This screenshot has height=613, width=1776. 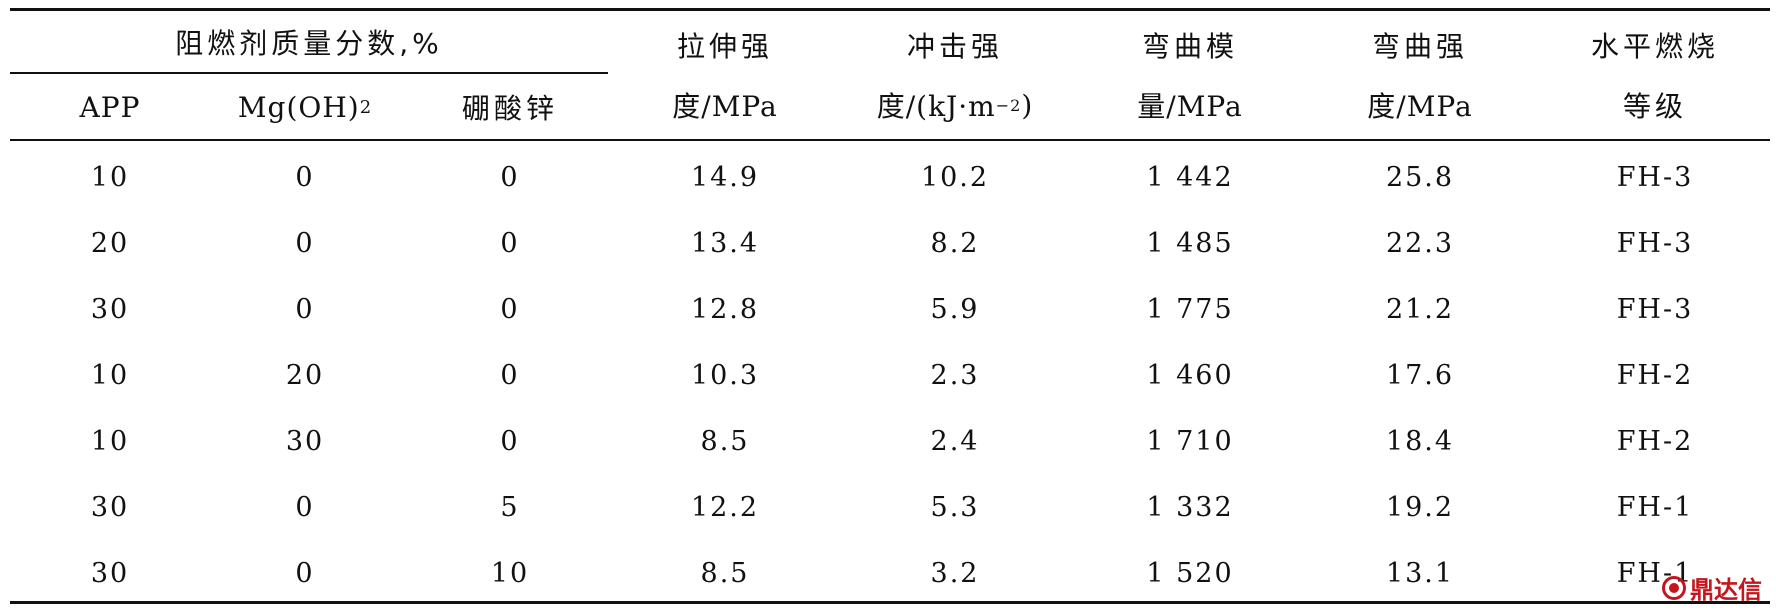 What do you see at coordinates (725, 375) in the screenshot?
I see `cell-tensile: 10.3` at bounding box center [725, 375].